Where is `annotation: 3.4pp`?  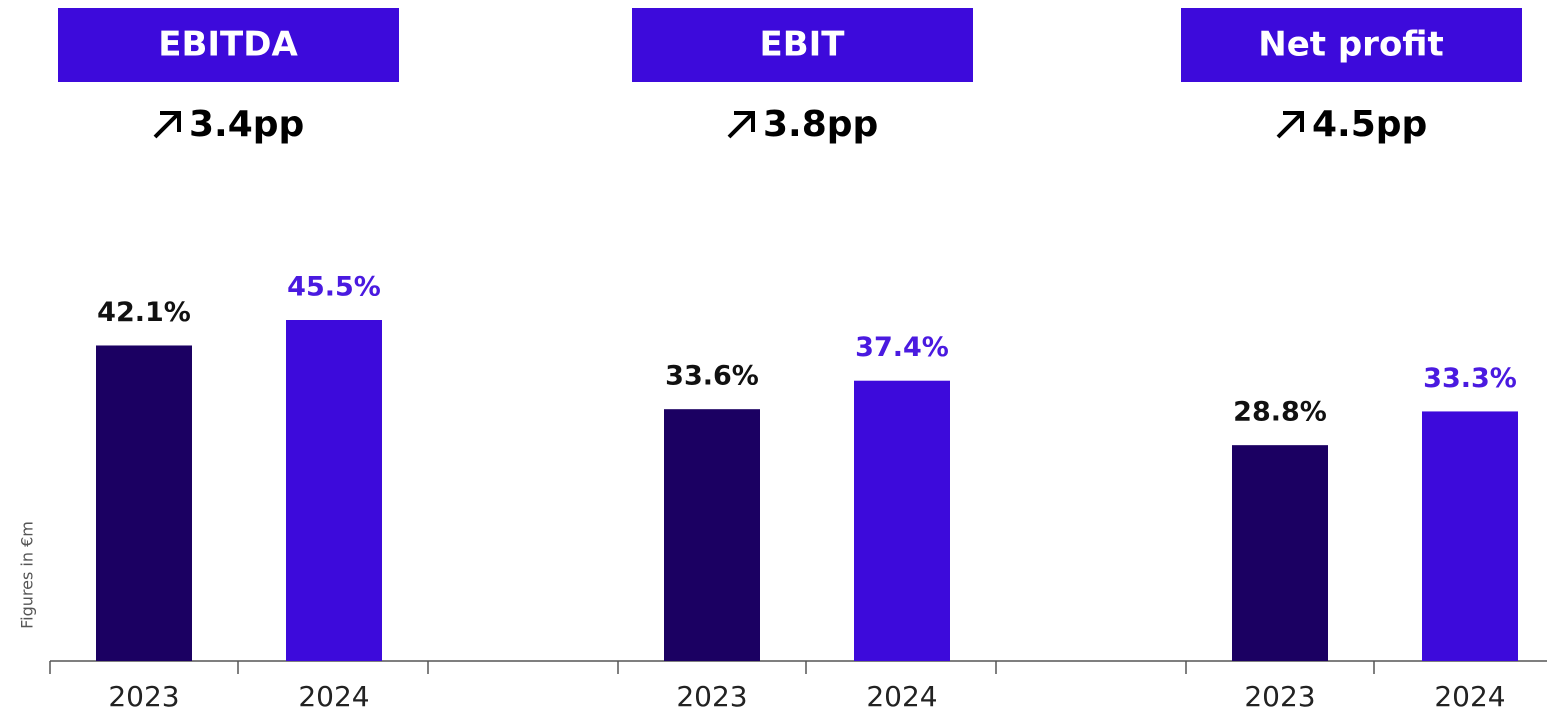 annotation: 3.4pp is located at coordinates (246, 124).